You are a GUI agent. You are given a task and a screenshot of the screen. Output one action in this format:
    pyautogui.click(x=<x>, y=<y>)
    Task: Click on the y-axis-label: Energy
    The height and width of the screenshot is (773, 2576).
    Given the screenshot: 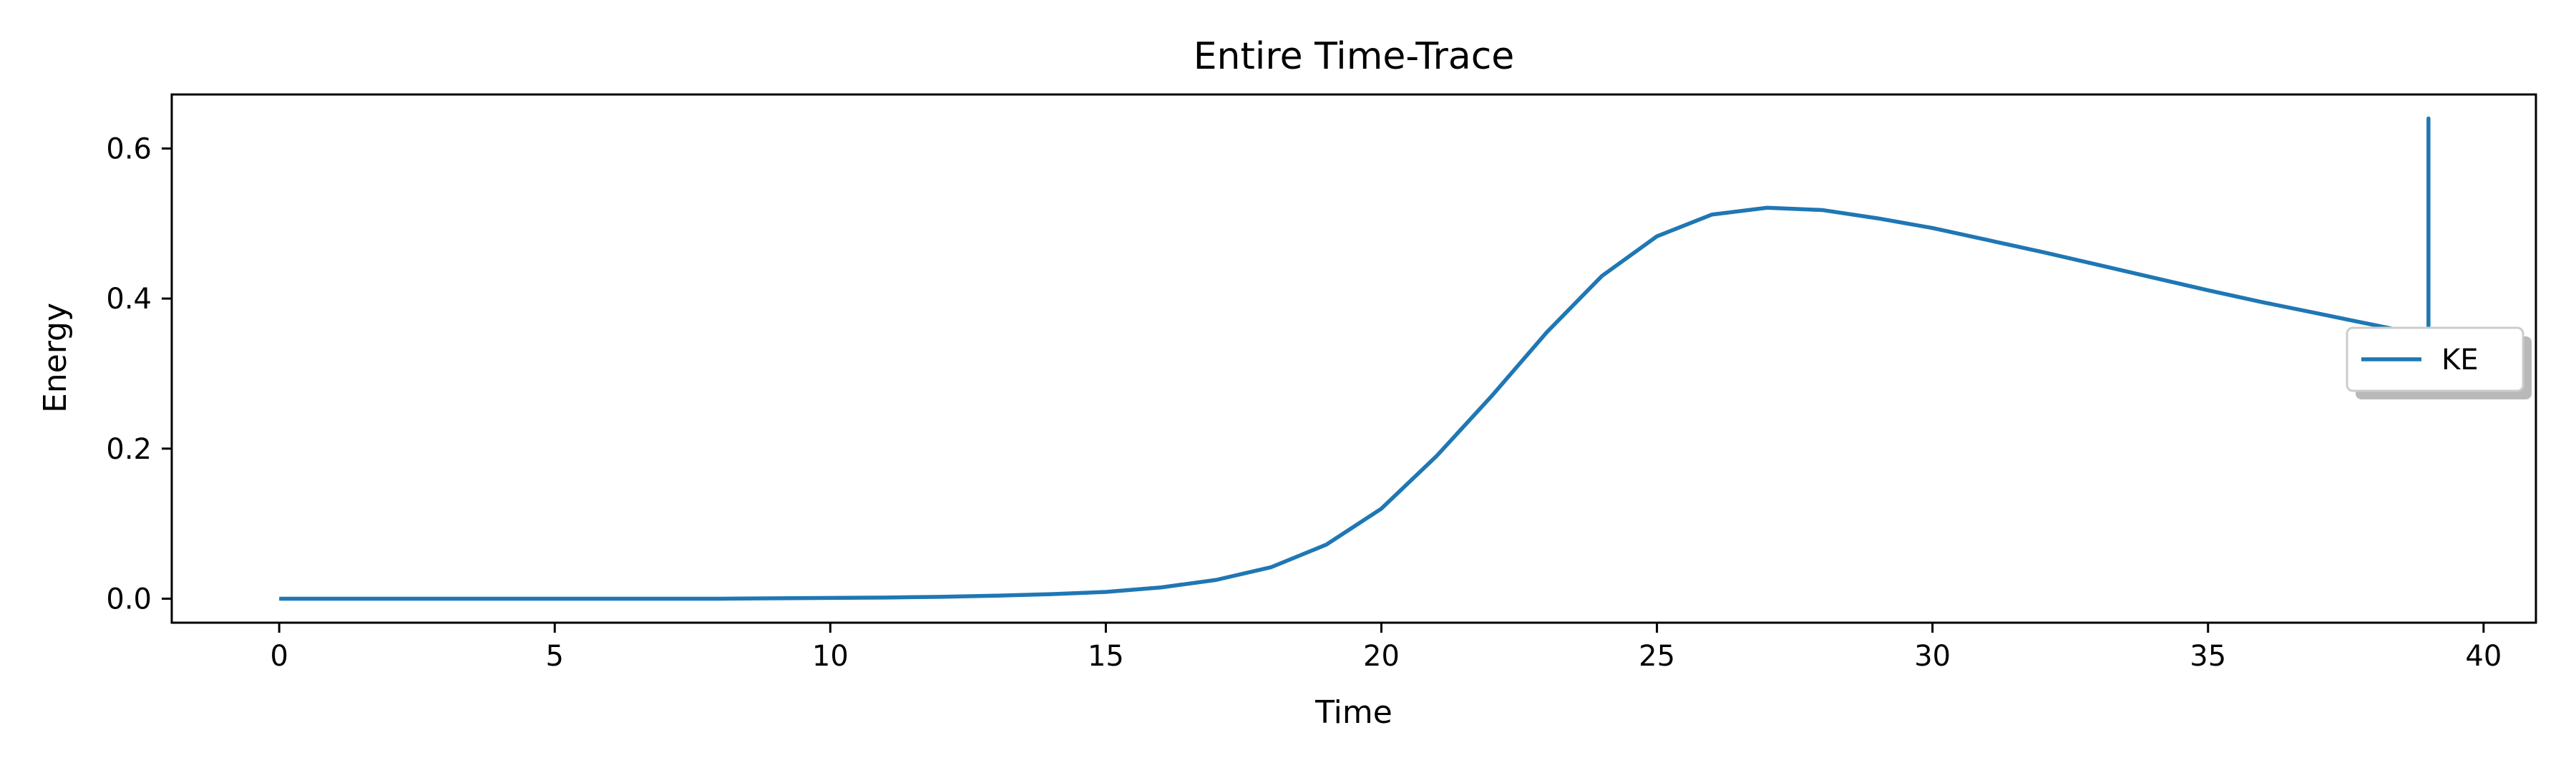 What is the action you would take?
    pyautogui.click(x=55, y=358)
    